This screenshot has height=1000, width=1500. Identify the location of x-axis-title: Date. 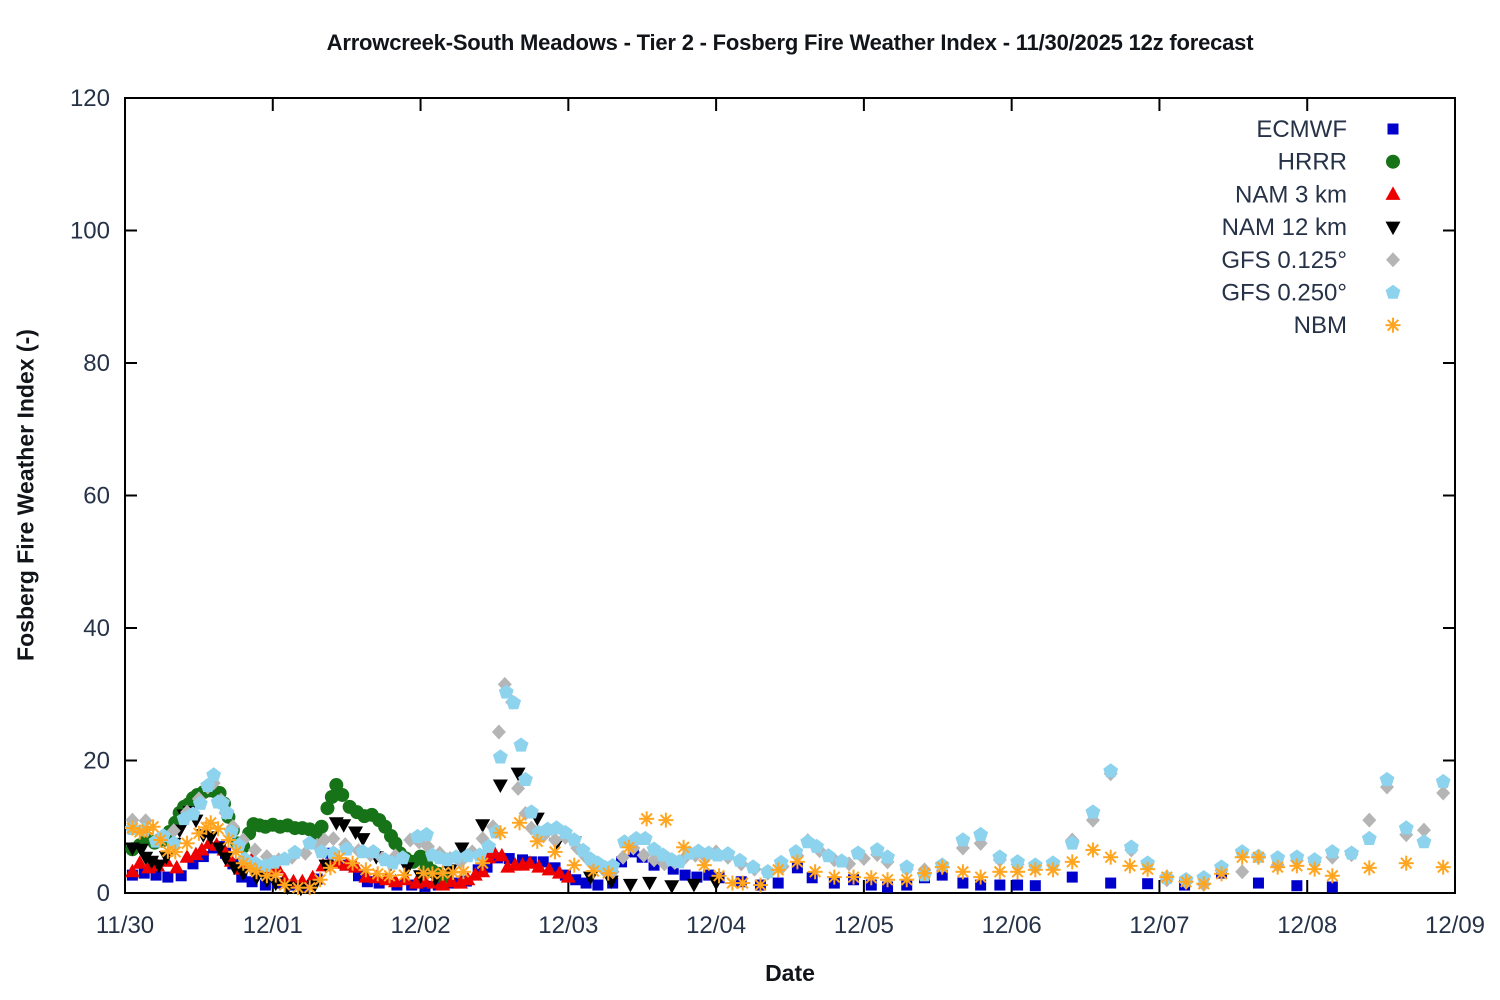
(790, 973).